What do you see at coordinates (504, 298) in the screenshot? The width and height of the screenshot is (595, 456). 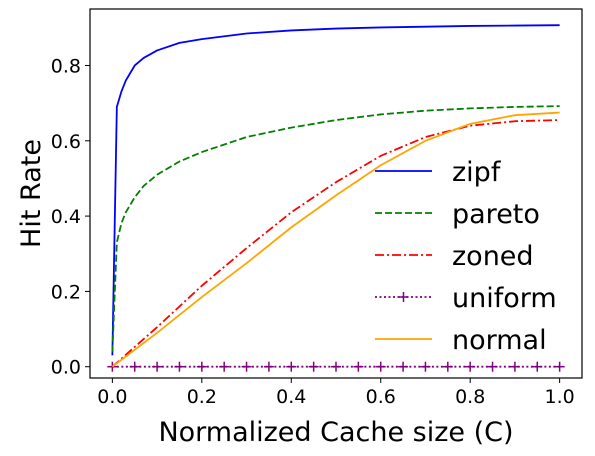 I see `legend-label: uniform` at bounding box center [504, 298].